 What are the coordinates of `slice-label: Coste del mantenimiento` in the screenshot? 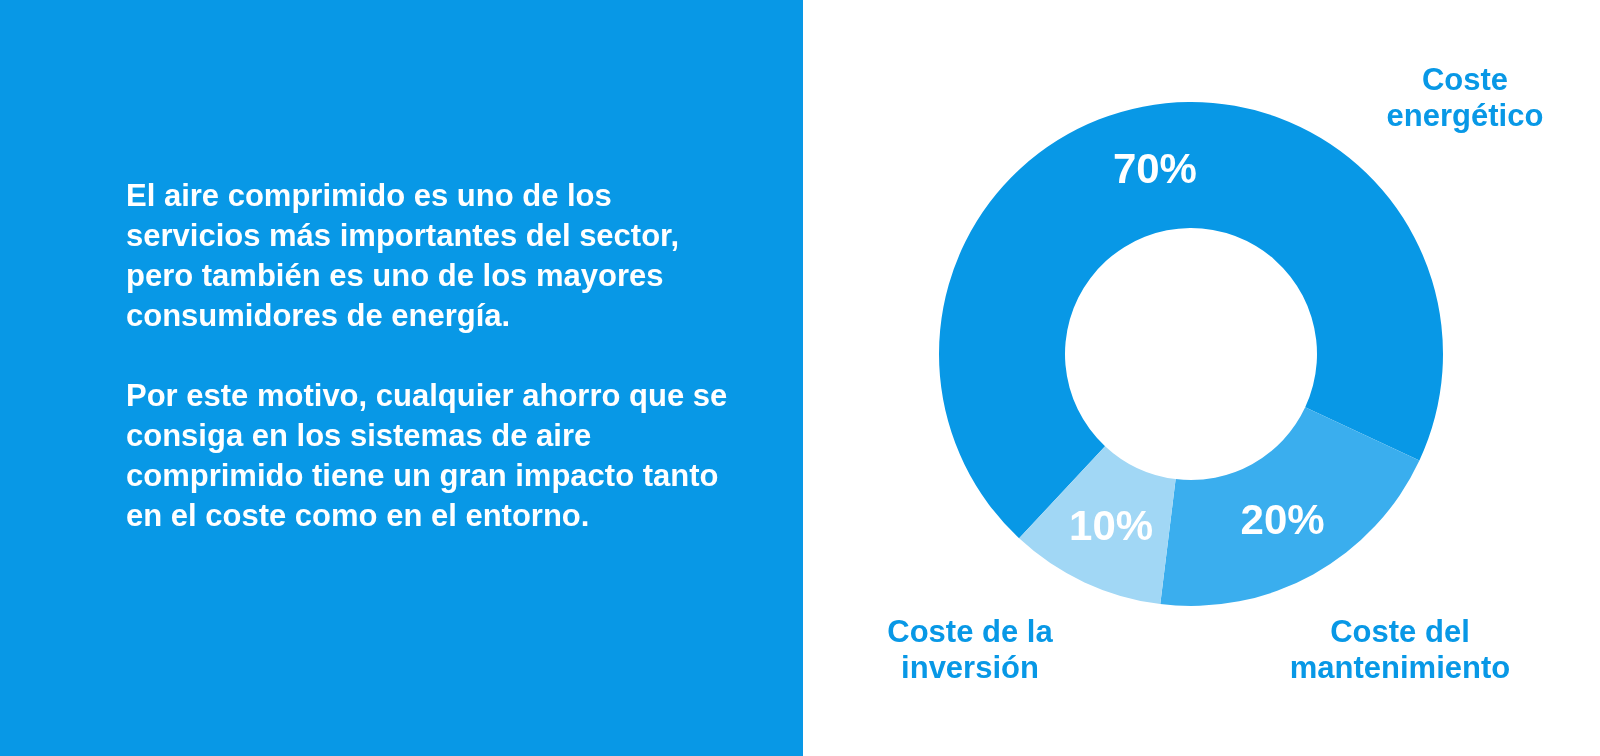 It's located at (1400, 650).